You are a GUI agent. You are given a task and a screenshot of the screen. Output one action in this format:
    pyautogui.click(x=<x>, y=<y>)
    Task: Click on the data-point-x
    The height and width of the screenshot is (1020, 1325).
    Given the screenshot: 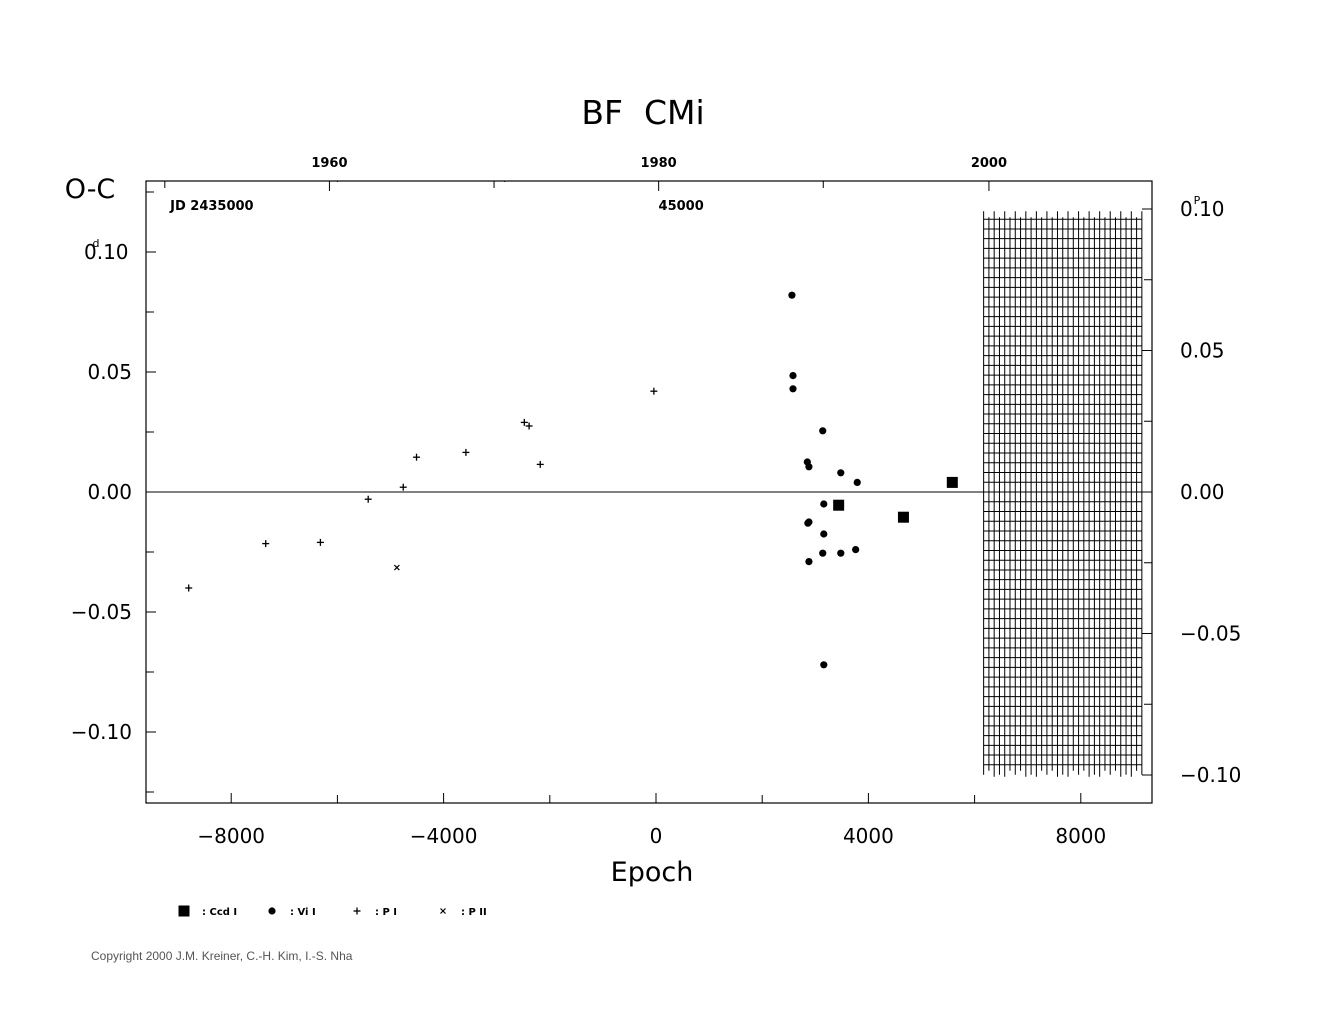 What is the action you would take?
    pyautogui.click(x=396, y=567)
    